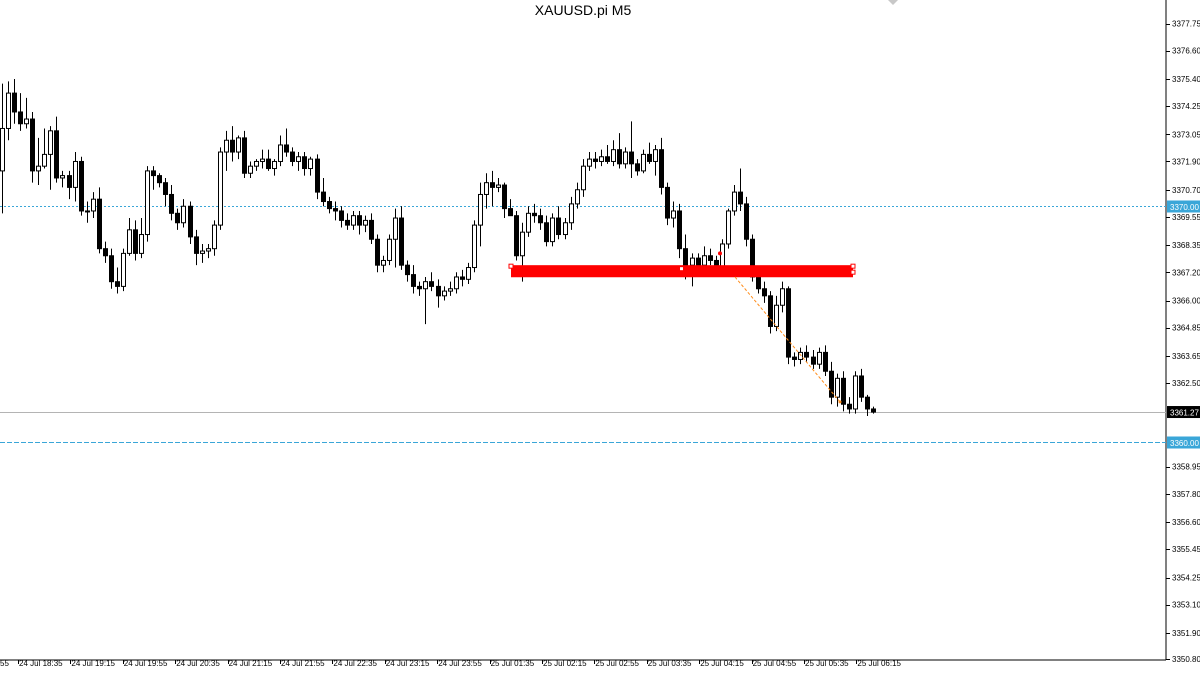 Image resolution: width=1200 pixels, height=673 pixels. I want to click on trend-line-endpoint, so click(840, 402).